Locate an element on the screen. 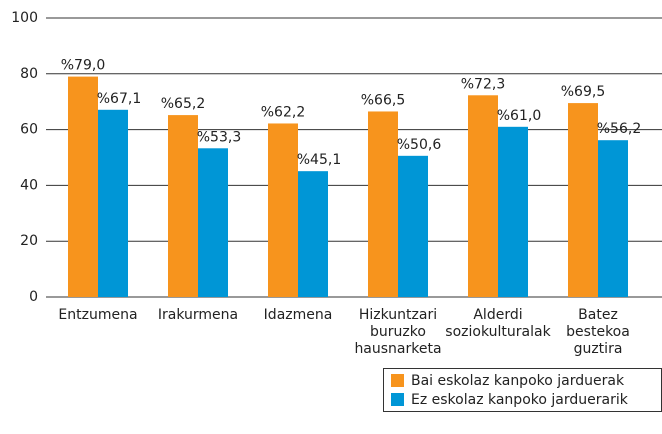 This screenshot has width=662, height=434. x-tick-label-line: Idazmena is located at coordinates (298, 315).